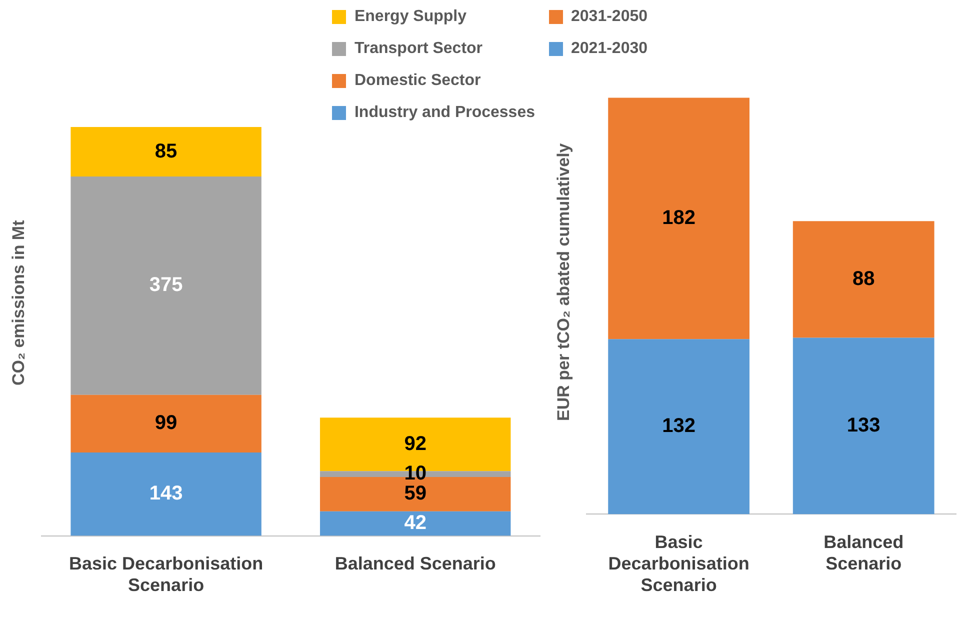 The width and height of the screenshot is (961, 620). I want to click on legend-label: Transport Sector, so click(418, 49).